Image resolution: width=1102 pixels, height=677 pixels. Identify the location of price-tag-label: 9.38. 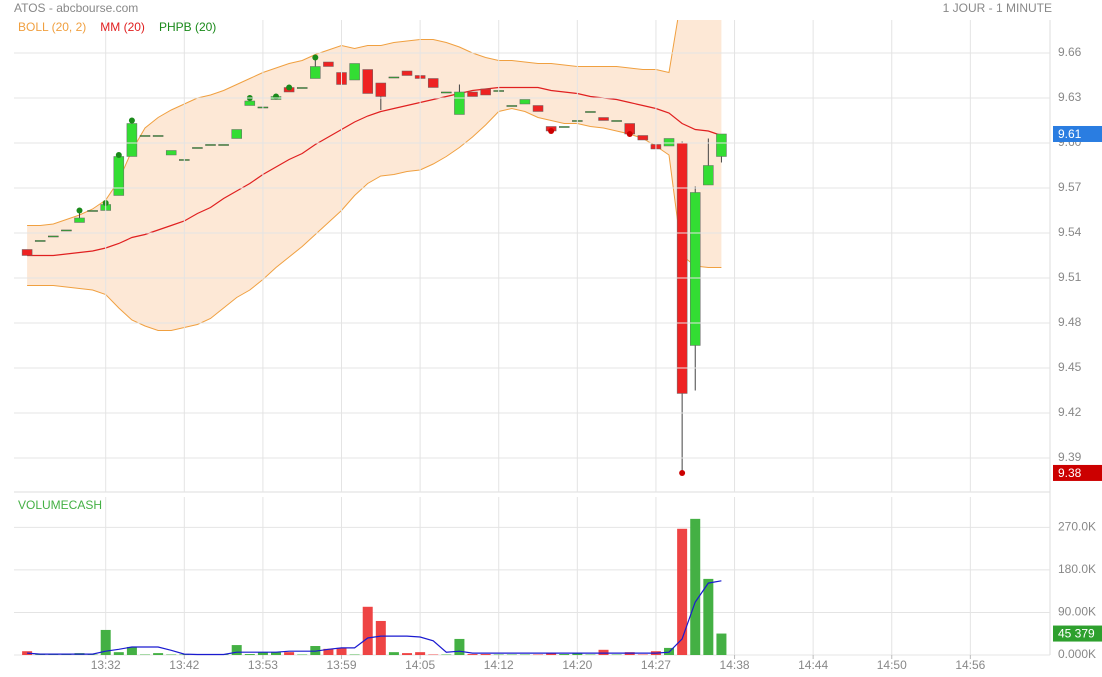
(1070, 473).